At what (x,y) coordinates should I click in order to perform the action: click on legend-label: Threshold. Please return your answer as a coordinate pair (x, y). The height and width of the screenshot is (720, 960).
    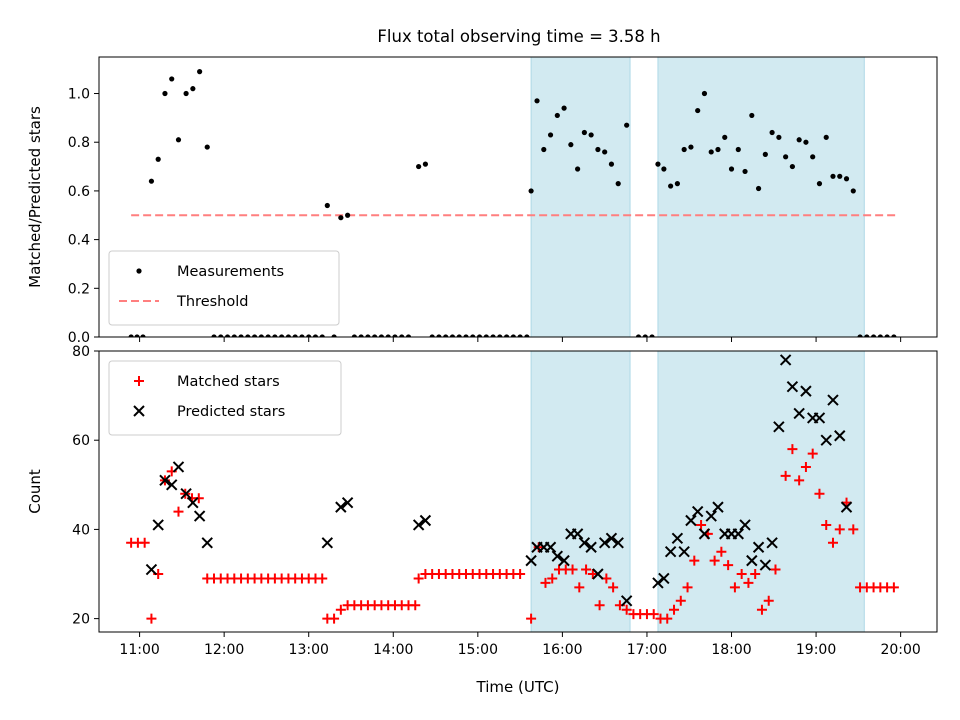
    Looking at the image, I should click on (212, 302).